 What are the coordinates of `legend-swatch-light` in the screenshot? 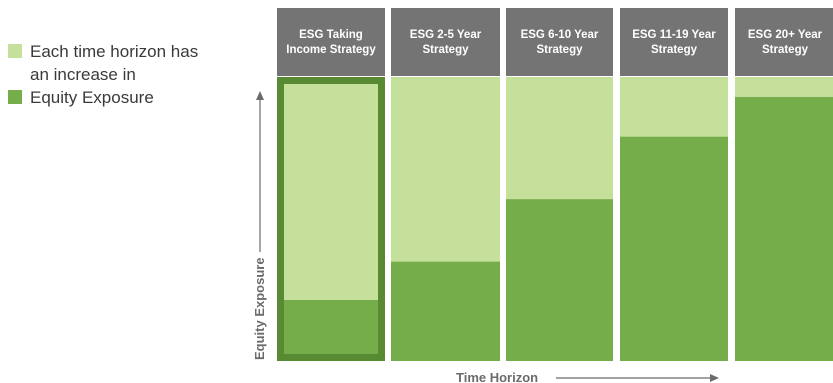 It's located at (15, 51).